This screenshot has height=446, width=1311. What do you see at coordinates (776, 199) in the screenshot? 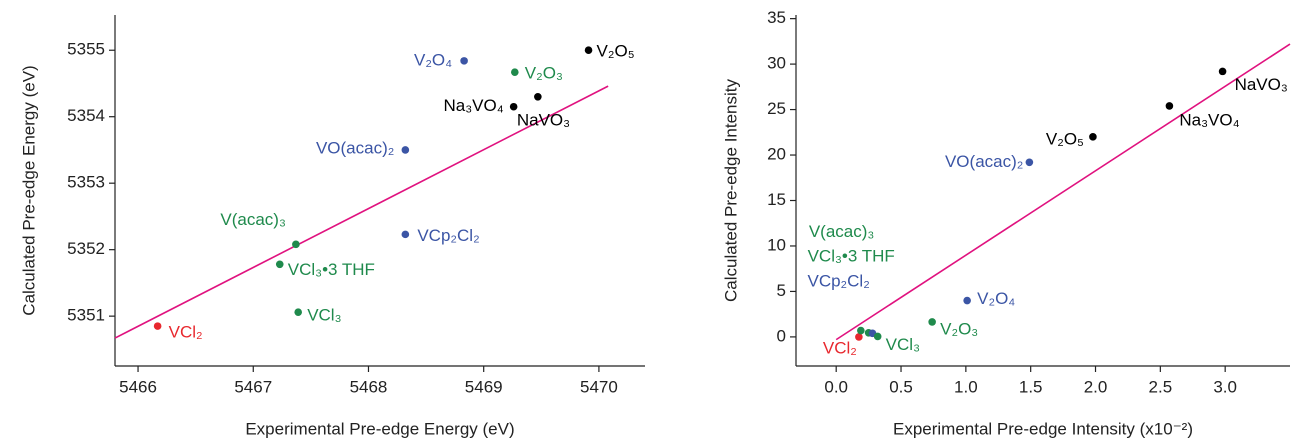
I see `y-tick-label: 15` at bounding box center [776, 199].